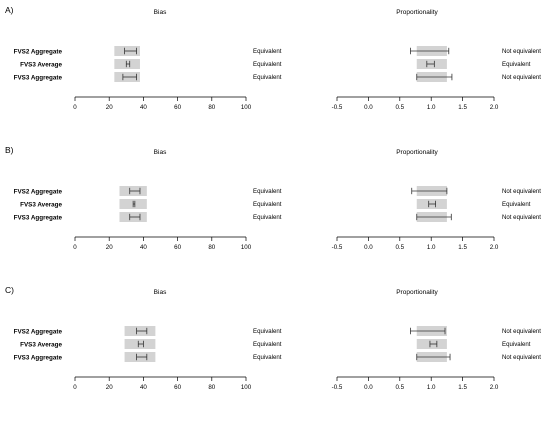 The width and height of the screenshot is (550, 421). What do you see at coordinates (9, 290) in the screenshot?
I see `panel-label: C)` at bounding box center [9, 290].